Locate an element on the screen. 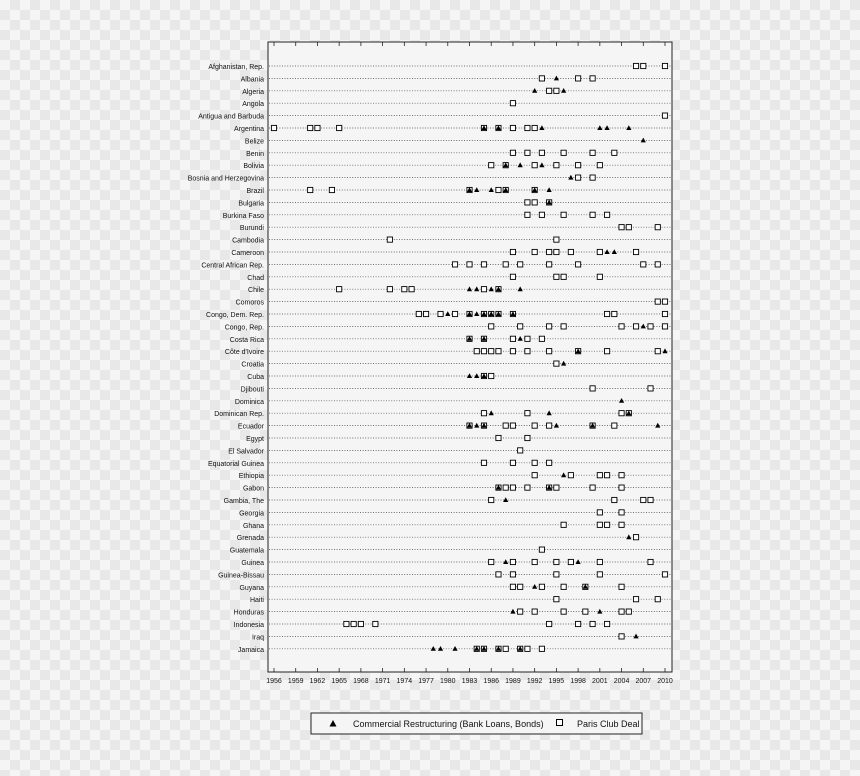  country-label: Bosnia and Herzegovina is located at coordinates (226, 179).